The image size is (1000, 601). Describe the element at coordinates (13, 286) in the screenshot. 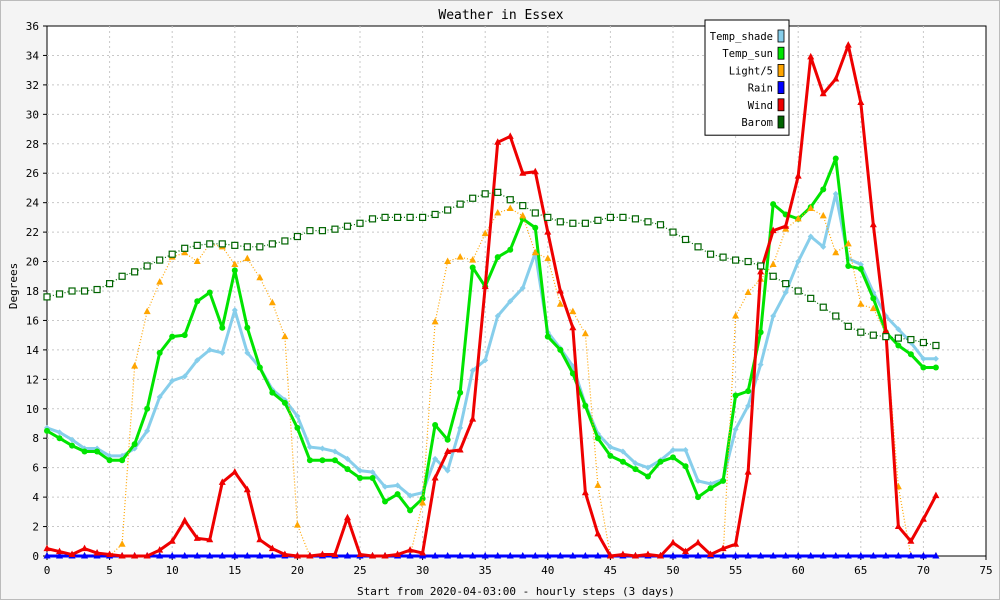

I see `y-axis-label: Degrees` at that location.